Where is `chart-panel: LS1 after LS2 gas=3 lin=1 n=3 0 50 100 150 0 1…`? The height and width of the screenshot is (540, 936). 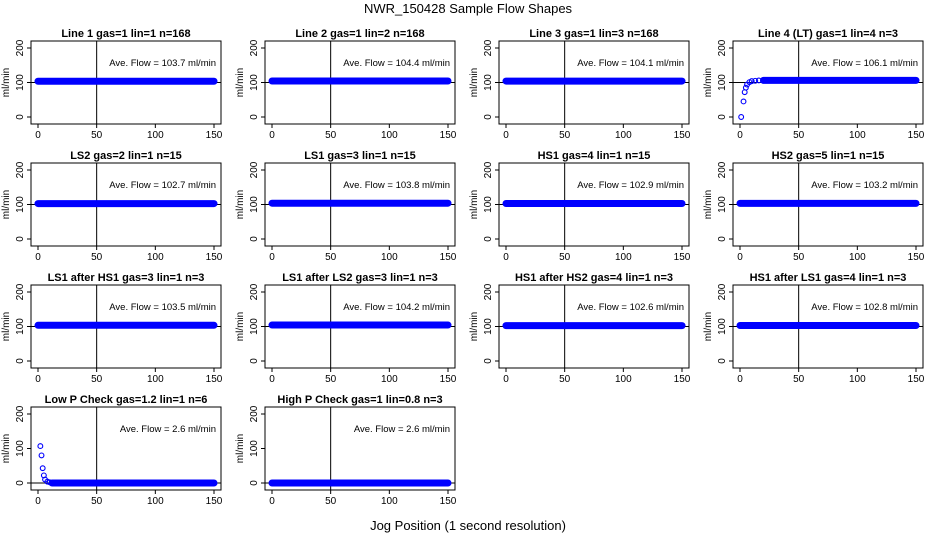 chart-panel: LS1 after LS2 gas=3 lin=1 n=3 0 50 100 150 0 1… is located at coordinates (346, 328).